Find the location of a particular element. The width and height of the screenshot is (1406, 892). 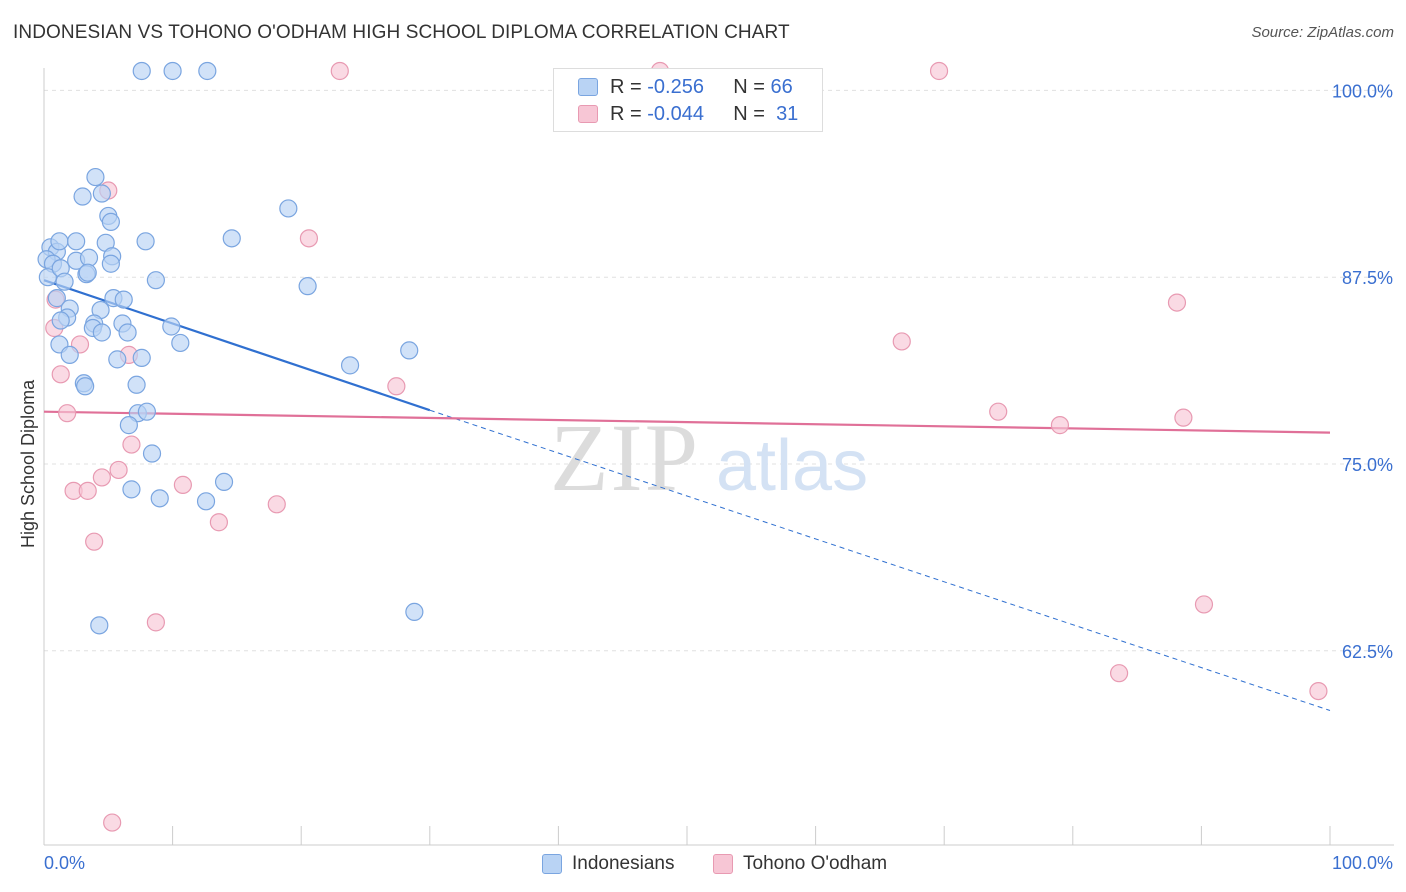

legend-r-value: -0.256 is located at coordinates (675, 86).